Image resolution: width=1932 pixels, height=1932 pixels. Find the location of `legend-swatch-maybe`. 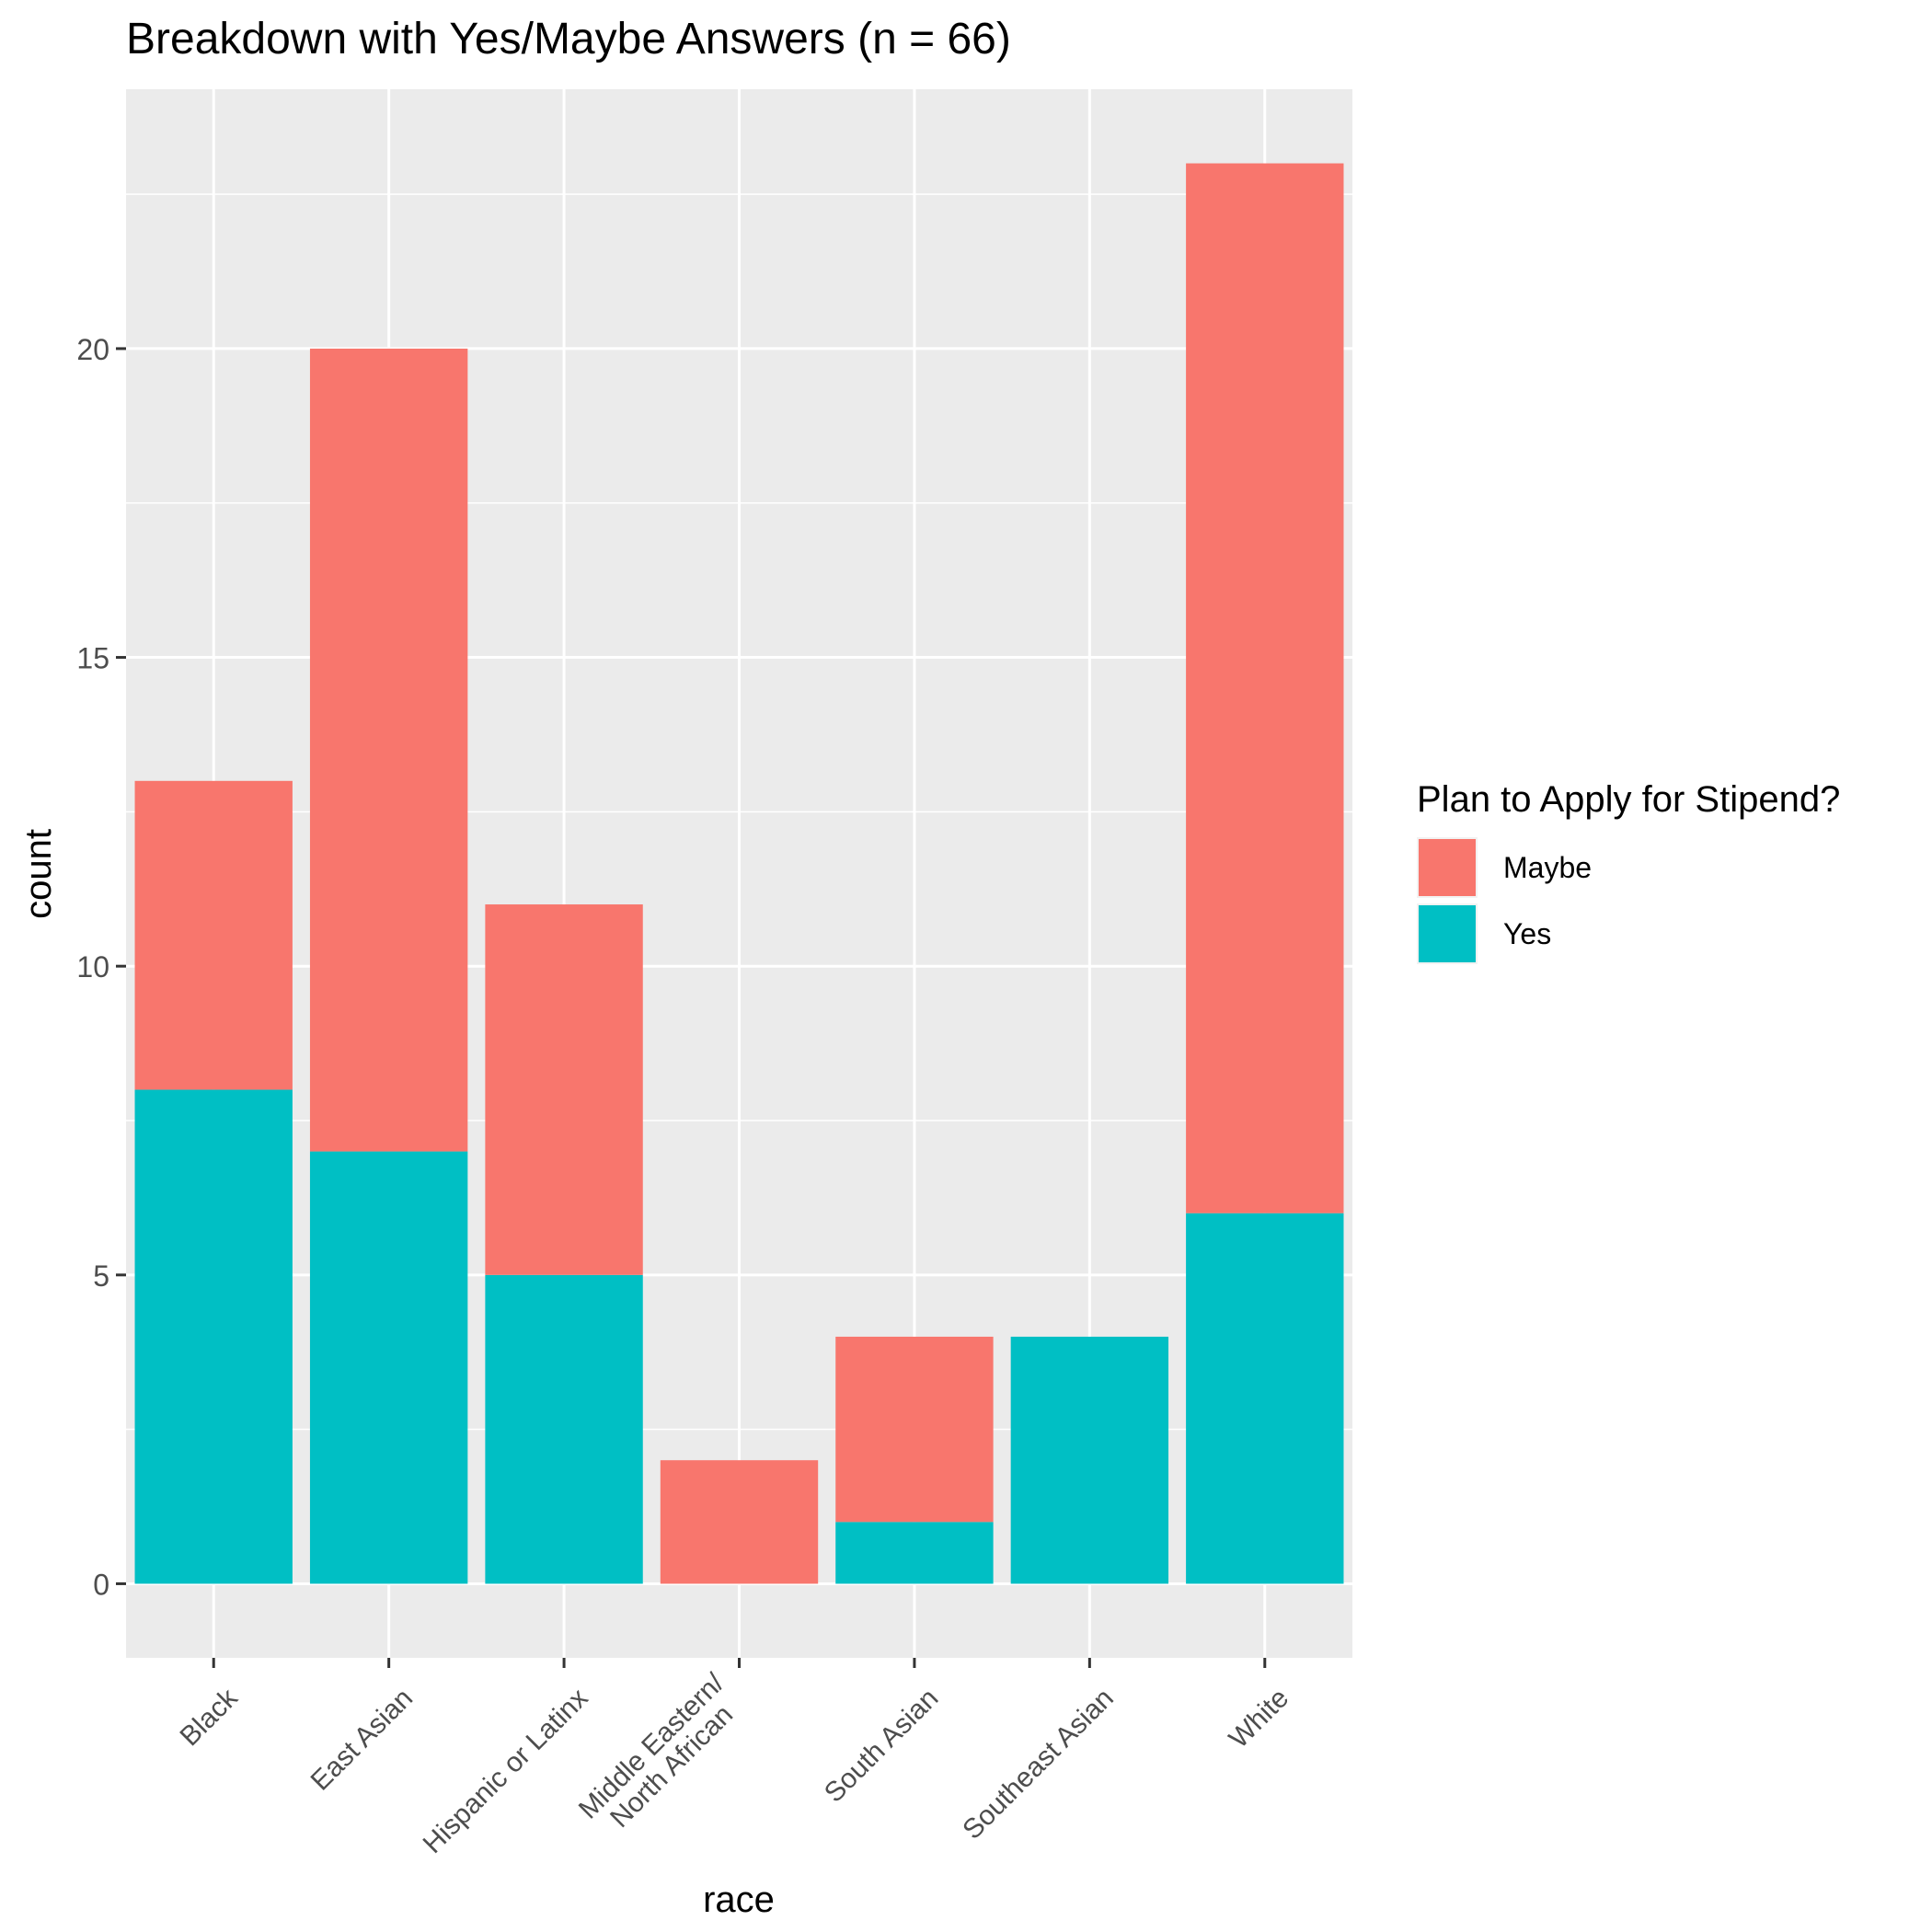

legend-swatch-maybe is located at coordinates (1447, 867).